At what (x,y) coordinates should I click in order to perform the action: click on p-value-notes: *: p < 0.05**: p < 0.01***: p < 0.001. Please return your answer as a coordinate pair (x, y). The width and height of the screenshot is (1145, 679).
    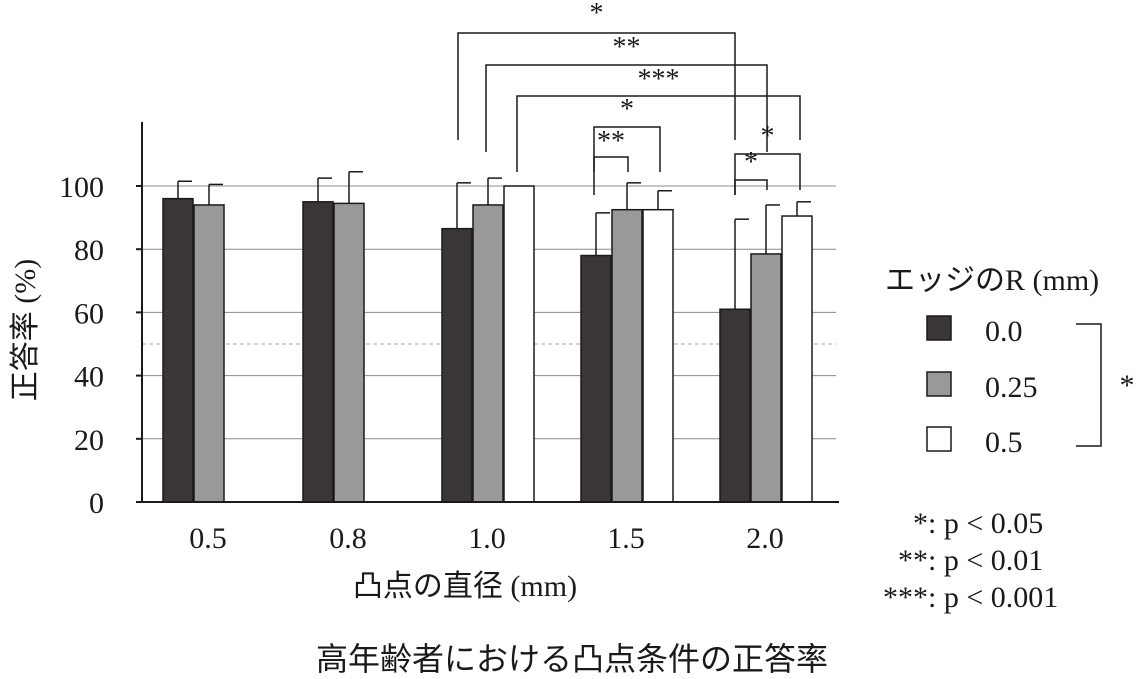
    Looking at the image, I should click on (970, 560).